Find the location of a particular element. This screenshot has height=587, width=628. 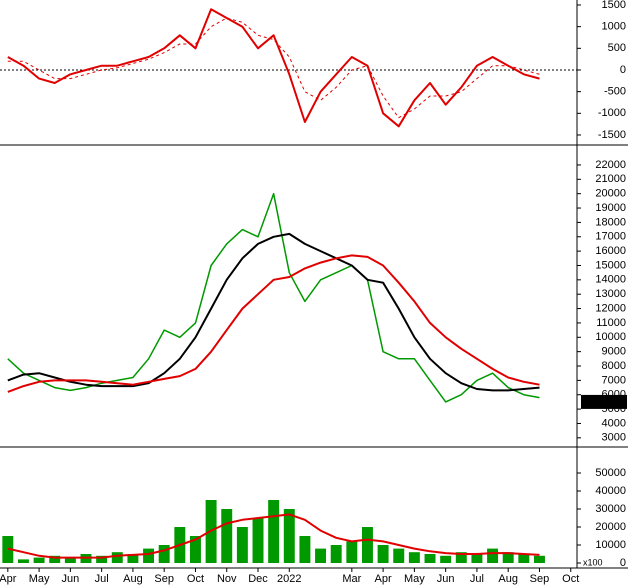

y-tick-label: 15000 is located at coordinates (610, 265).